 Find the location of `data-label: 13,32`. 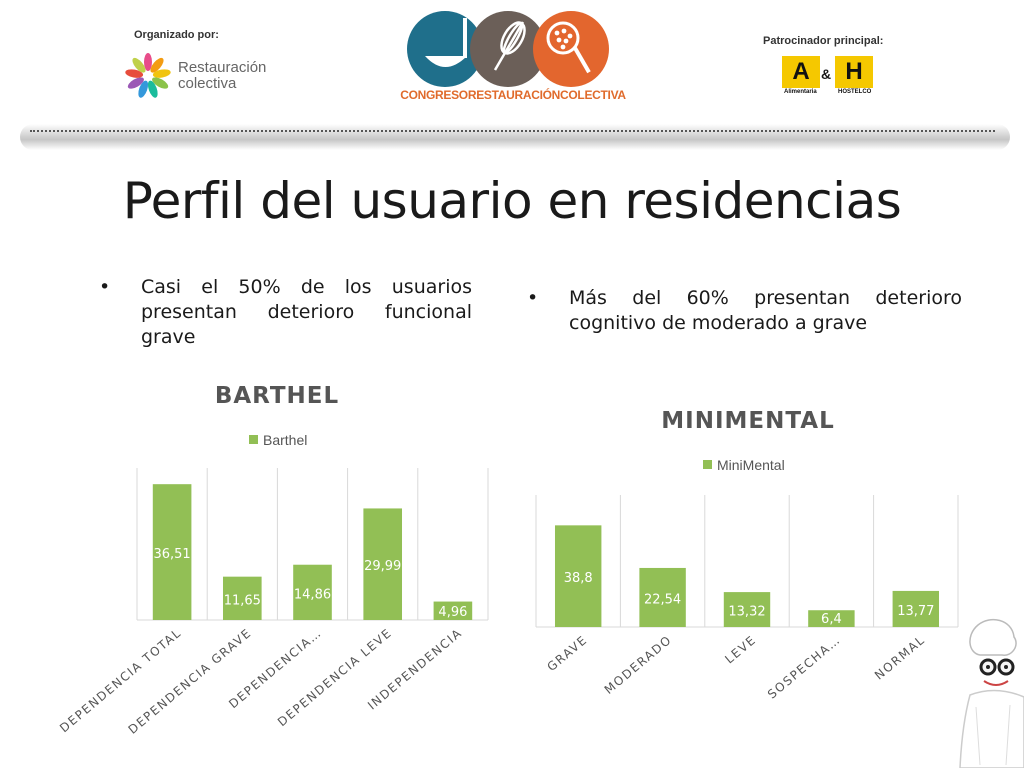

data-label: 13,32 is located at coordinates (746, 612).